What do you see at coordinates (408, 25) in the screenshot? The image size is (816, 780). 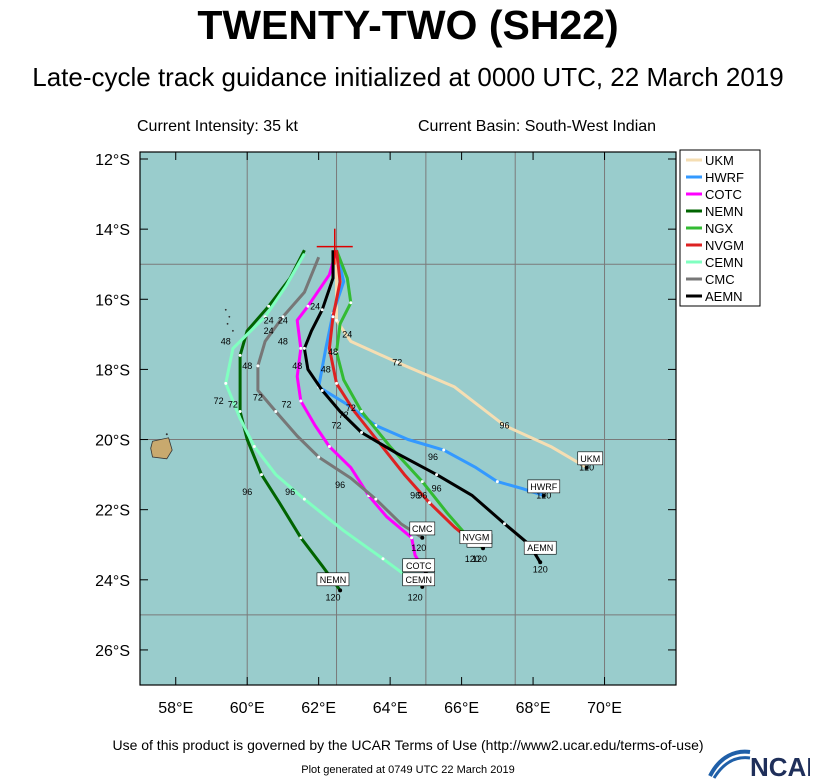 I see `page-title: TWENTY-TWO (SH22)` at bounding box center [408, 25].